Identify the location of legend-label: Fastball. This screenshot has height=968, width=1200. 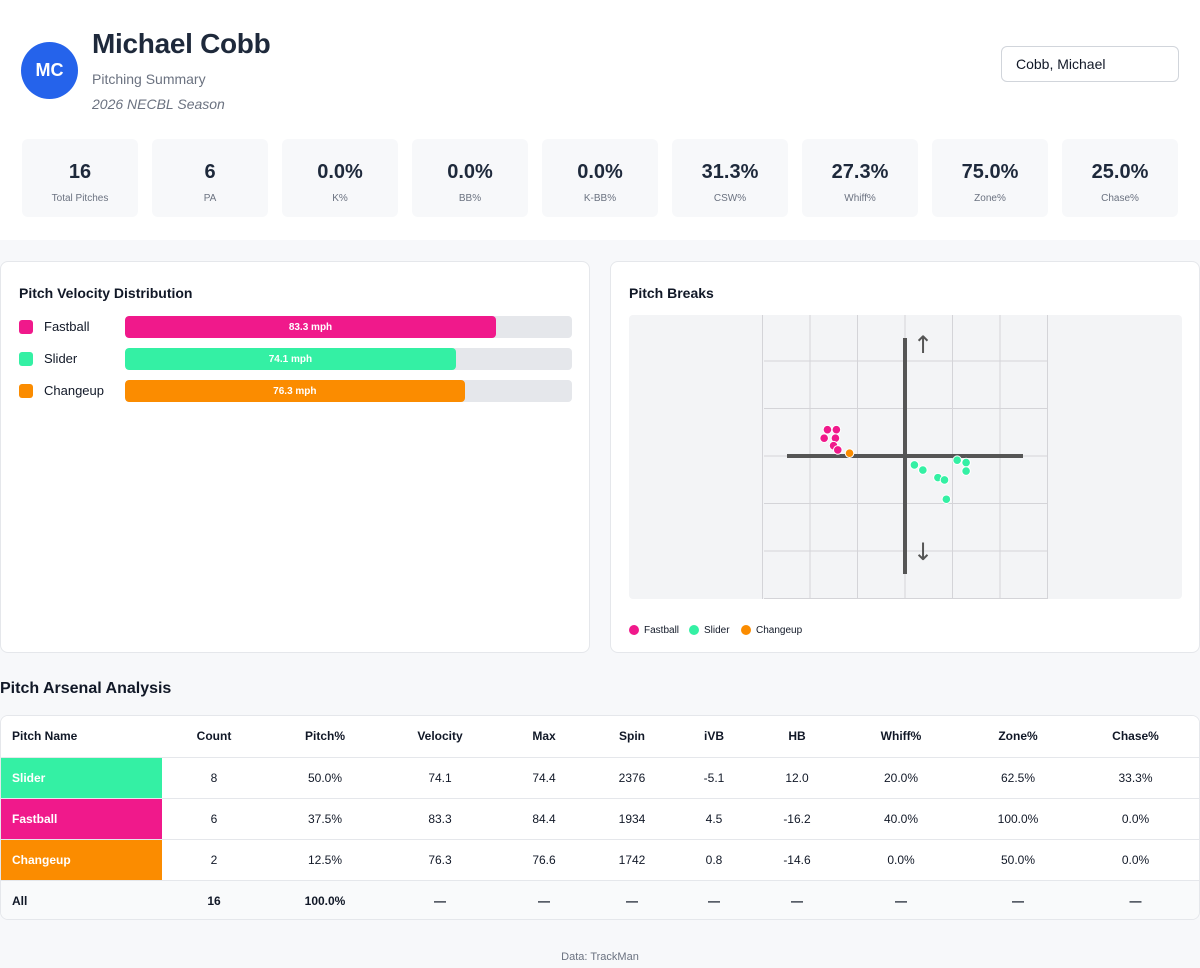
(662, 630).